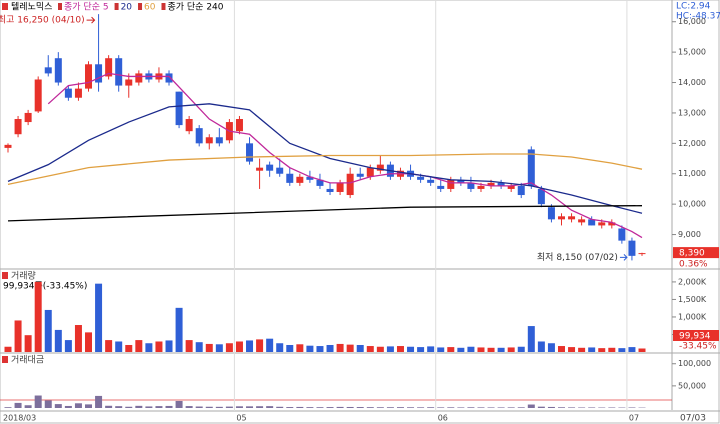 The width and height of the screenshot is (720, 424). I want to click on y-tick-label: 12,000, so click(692, 143).